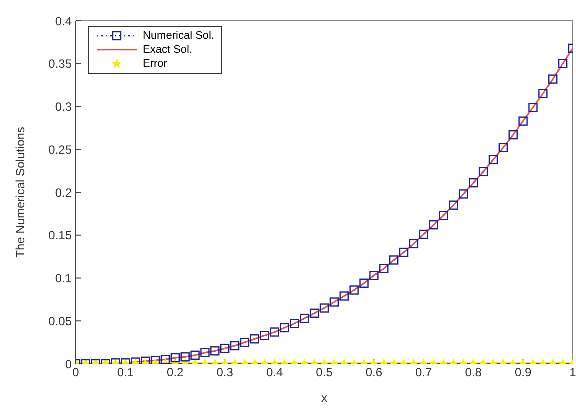 The height and width of the screenshot is (417, 576). What do you see at coordinates (225, 373) in the screenshot?
I see `x-tick-label: 0.3` at bounding box center [225, 373].